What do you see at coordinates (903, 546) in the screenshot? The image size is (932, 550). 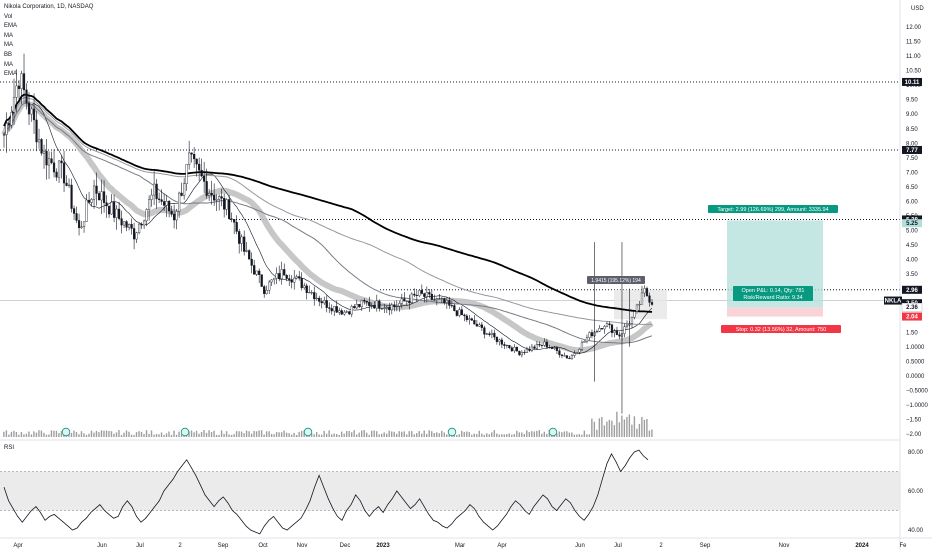 I see `time-tick-label: Fe` at bounding box center [903, 546].